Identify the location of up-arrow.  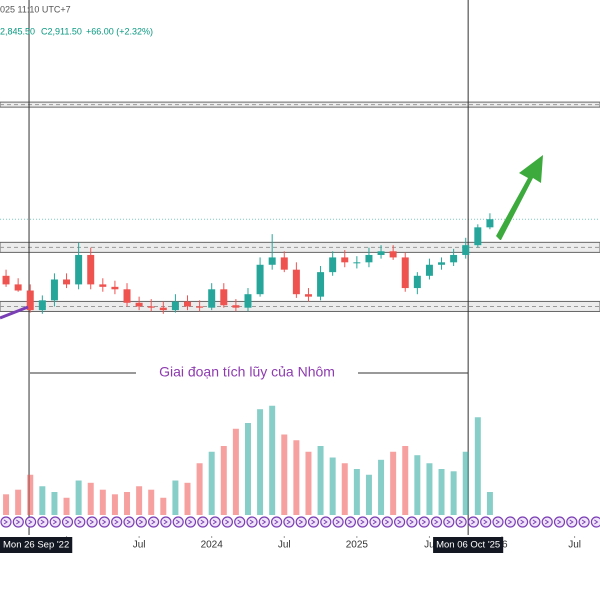
(519, 197).